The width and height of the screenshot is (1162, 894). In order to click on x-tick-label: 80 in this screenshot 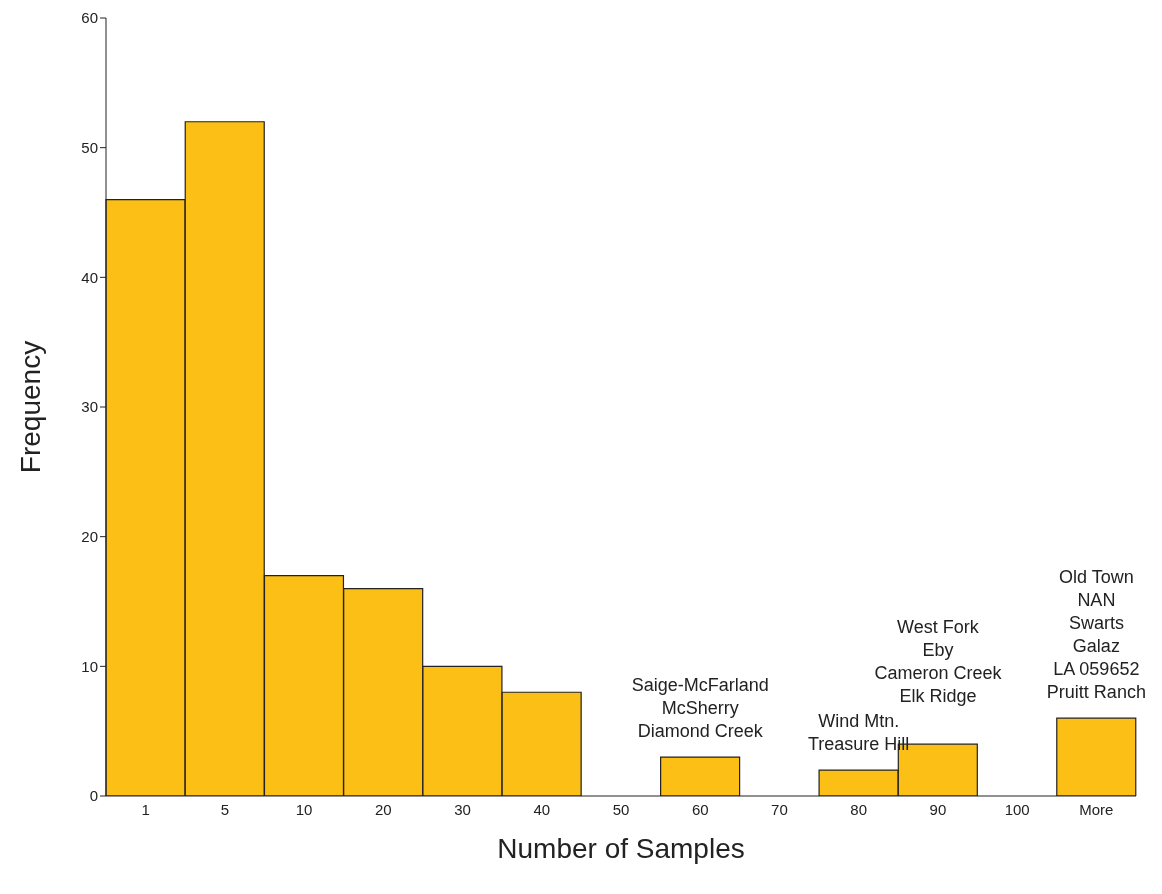, I will do `click(859, 809)`.